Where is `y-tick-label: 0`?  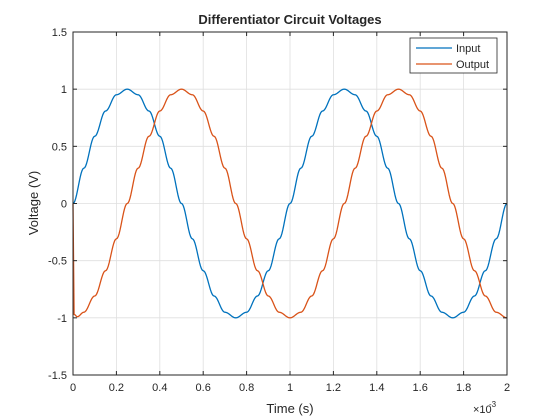 y-tick-label: 0 is located at coordinates (64, 205).